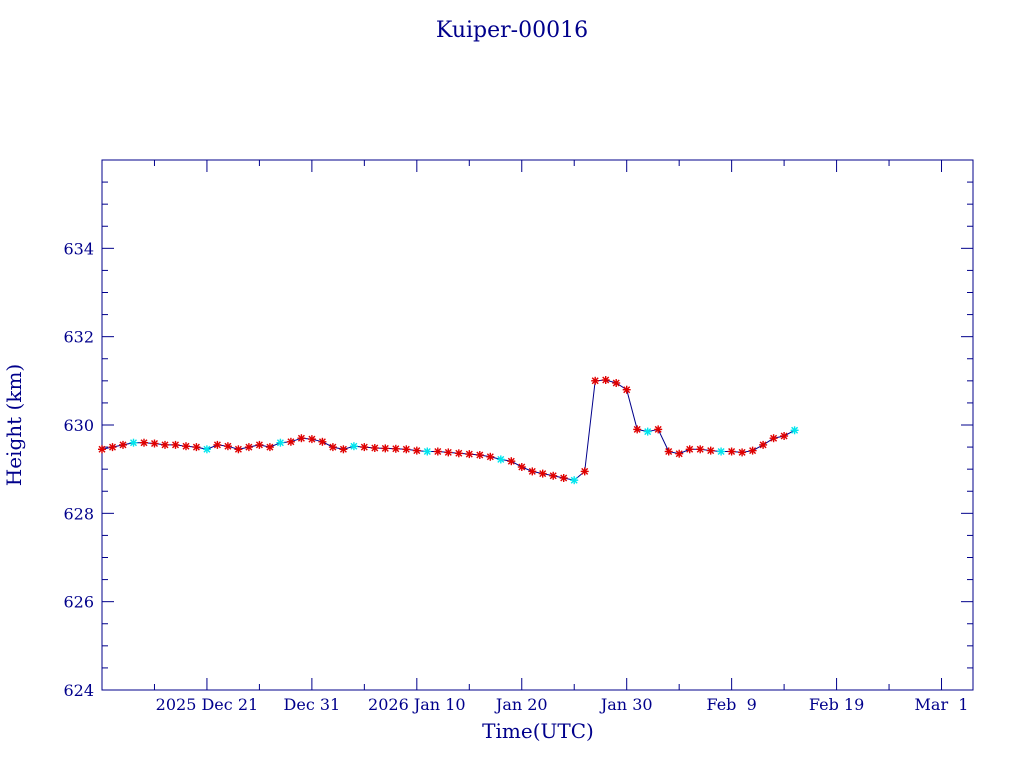 This screenshot has width=1024, height=768. What do you see at coordinates (78, 425) in the screenshot?
I see `y-tick-label: 630` at bounding box center [78, 425].